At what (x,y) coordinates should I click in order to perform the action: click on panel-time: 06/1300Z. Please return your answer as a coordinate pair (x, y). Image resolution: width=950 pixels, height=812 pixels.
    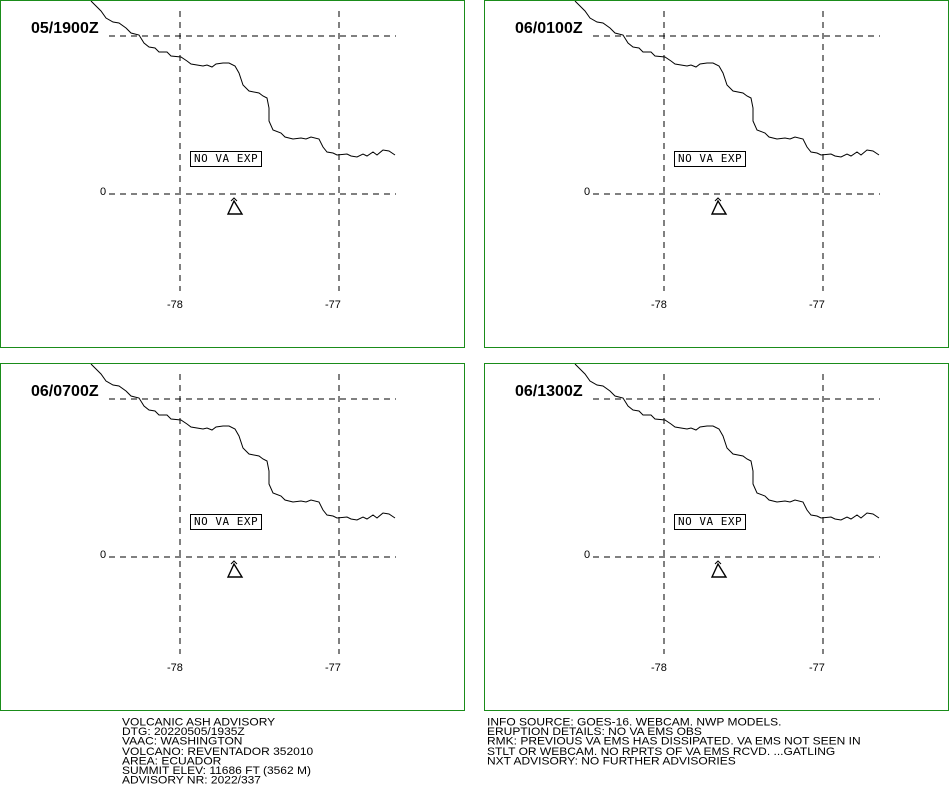
    Looking at the image, I should click on (549, 391).